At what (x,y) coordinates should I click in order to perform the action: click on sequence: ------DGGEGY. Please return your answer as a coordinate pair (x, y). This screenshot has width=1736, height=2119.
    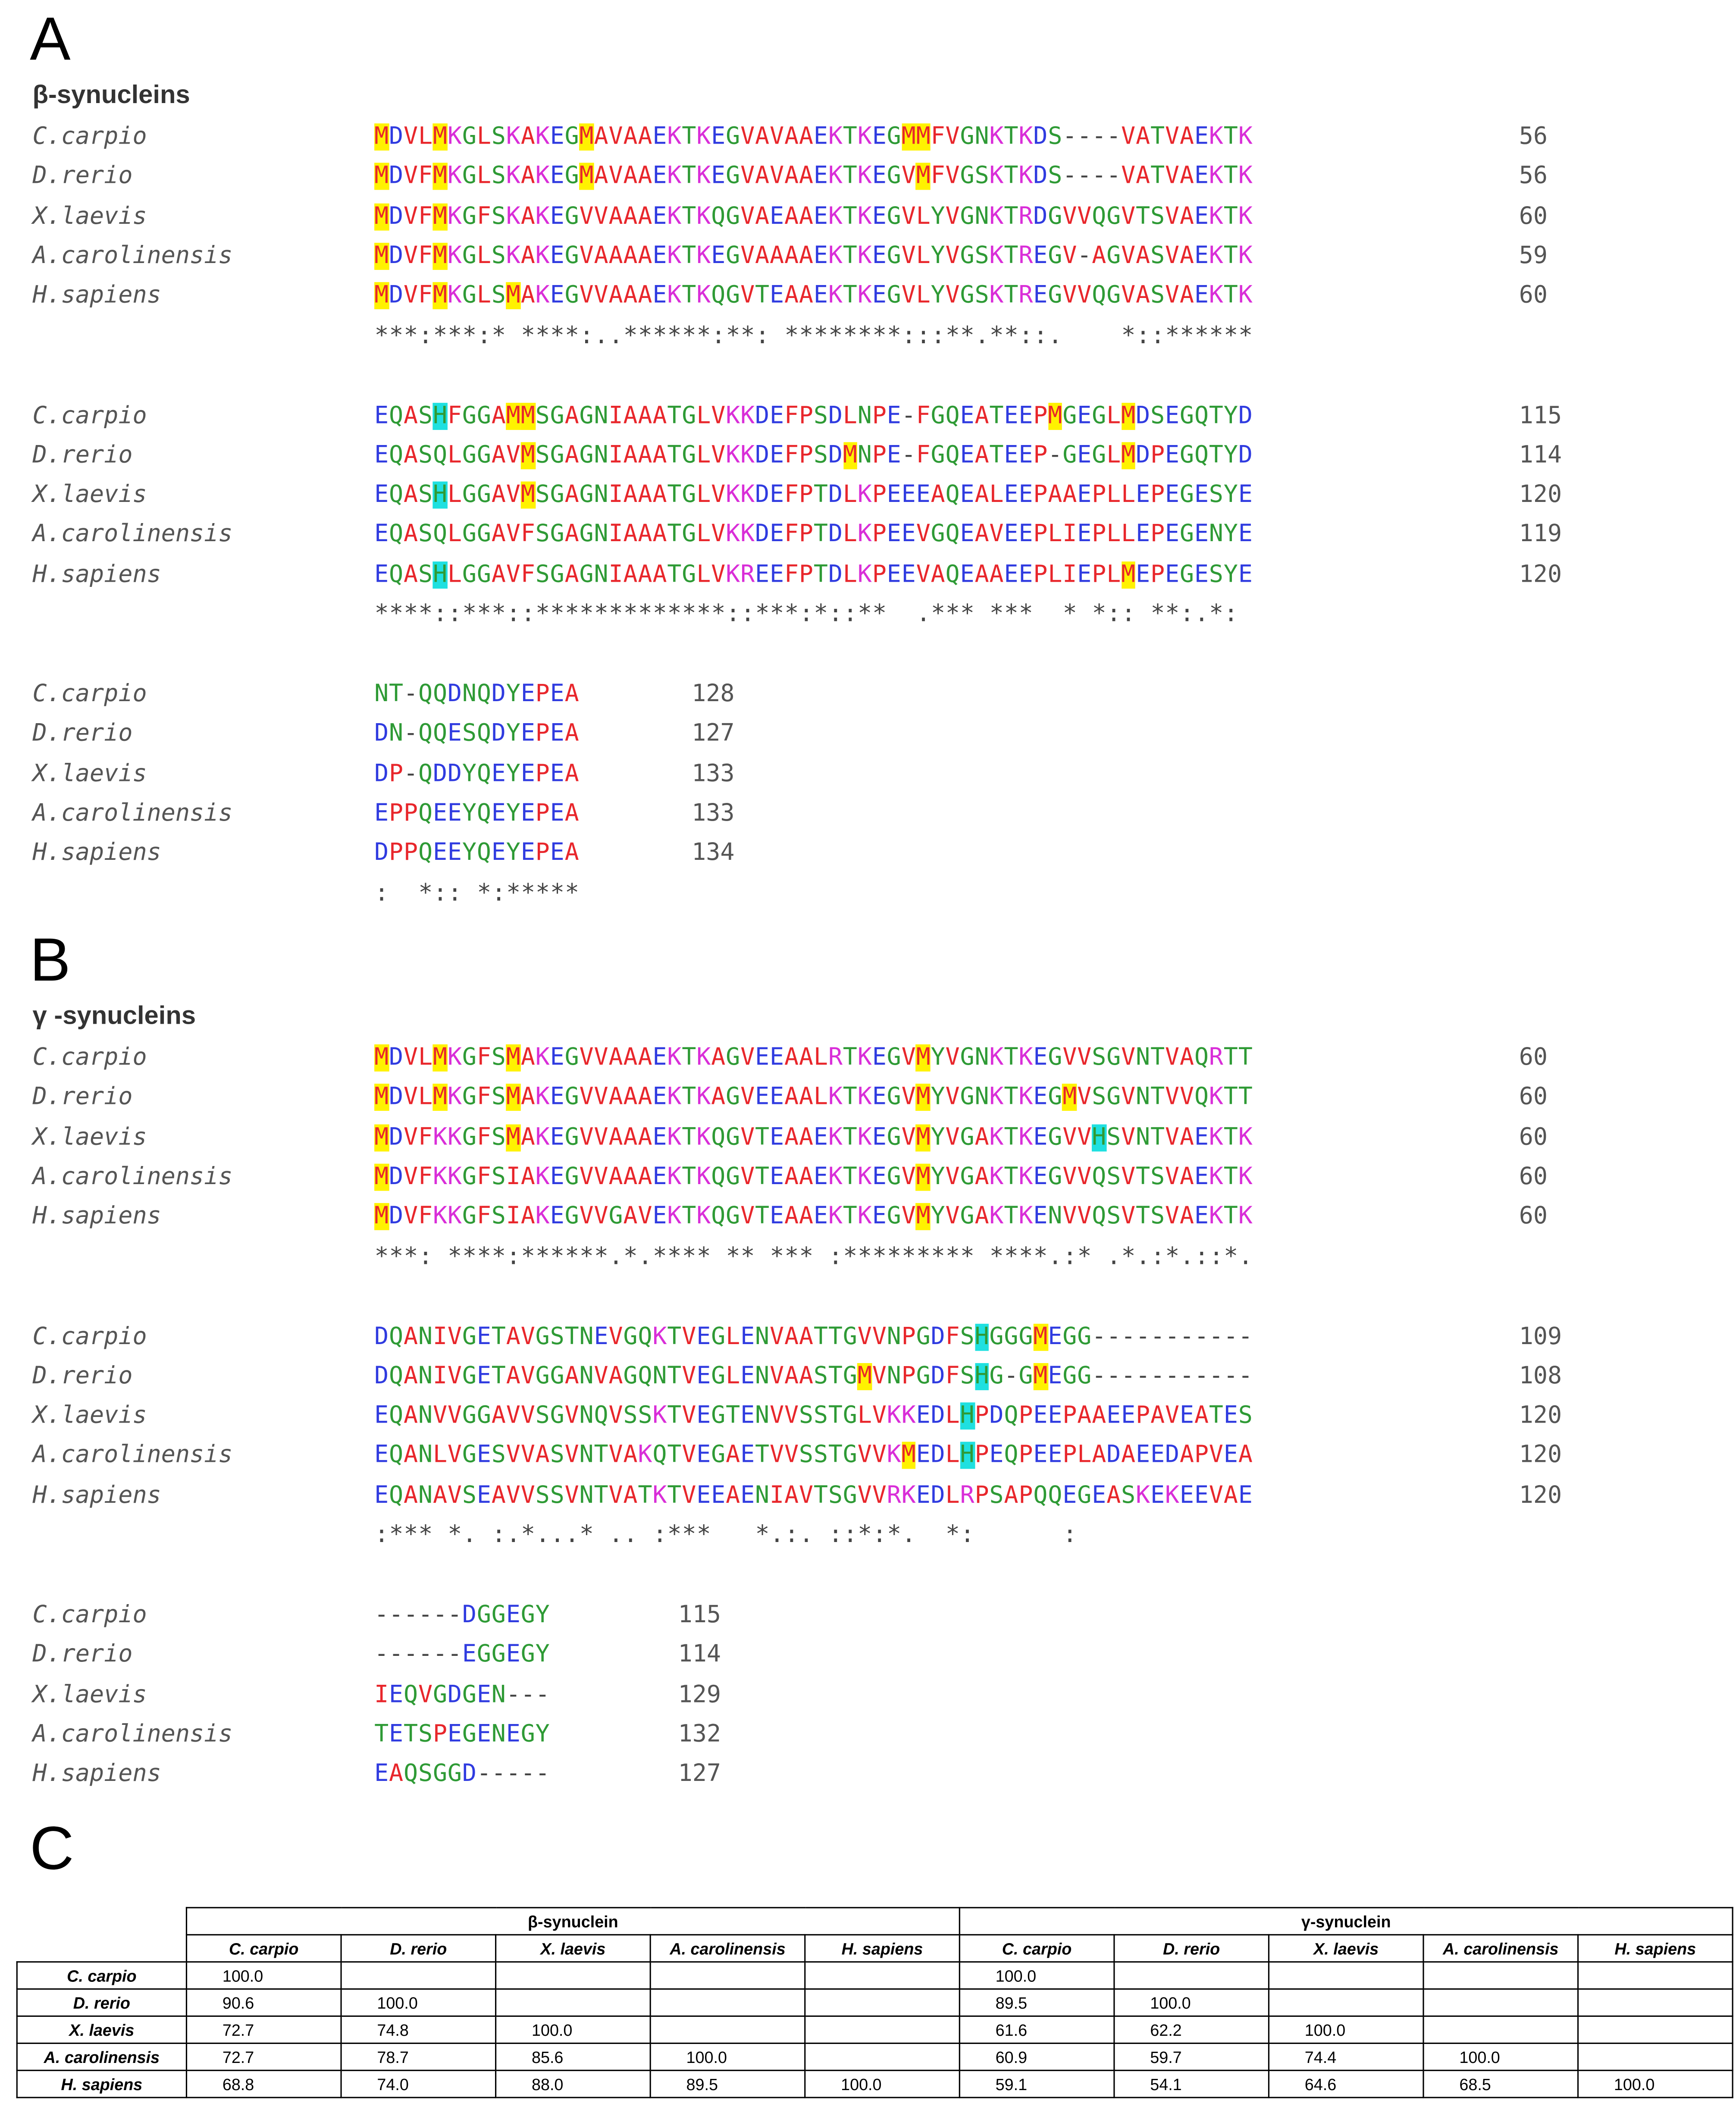
    Looking at the image, I should click on (462, 1615).